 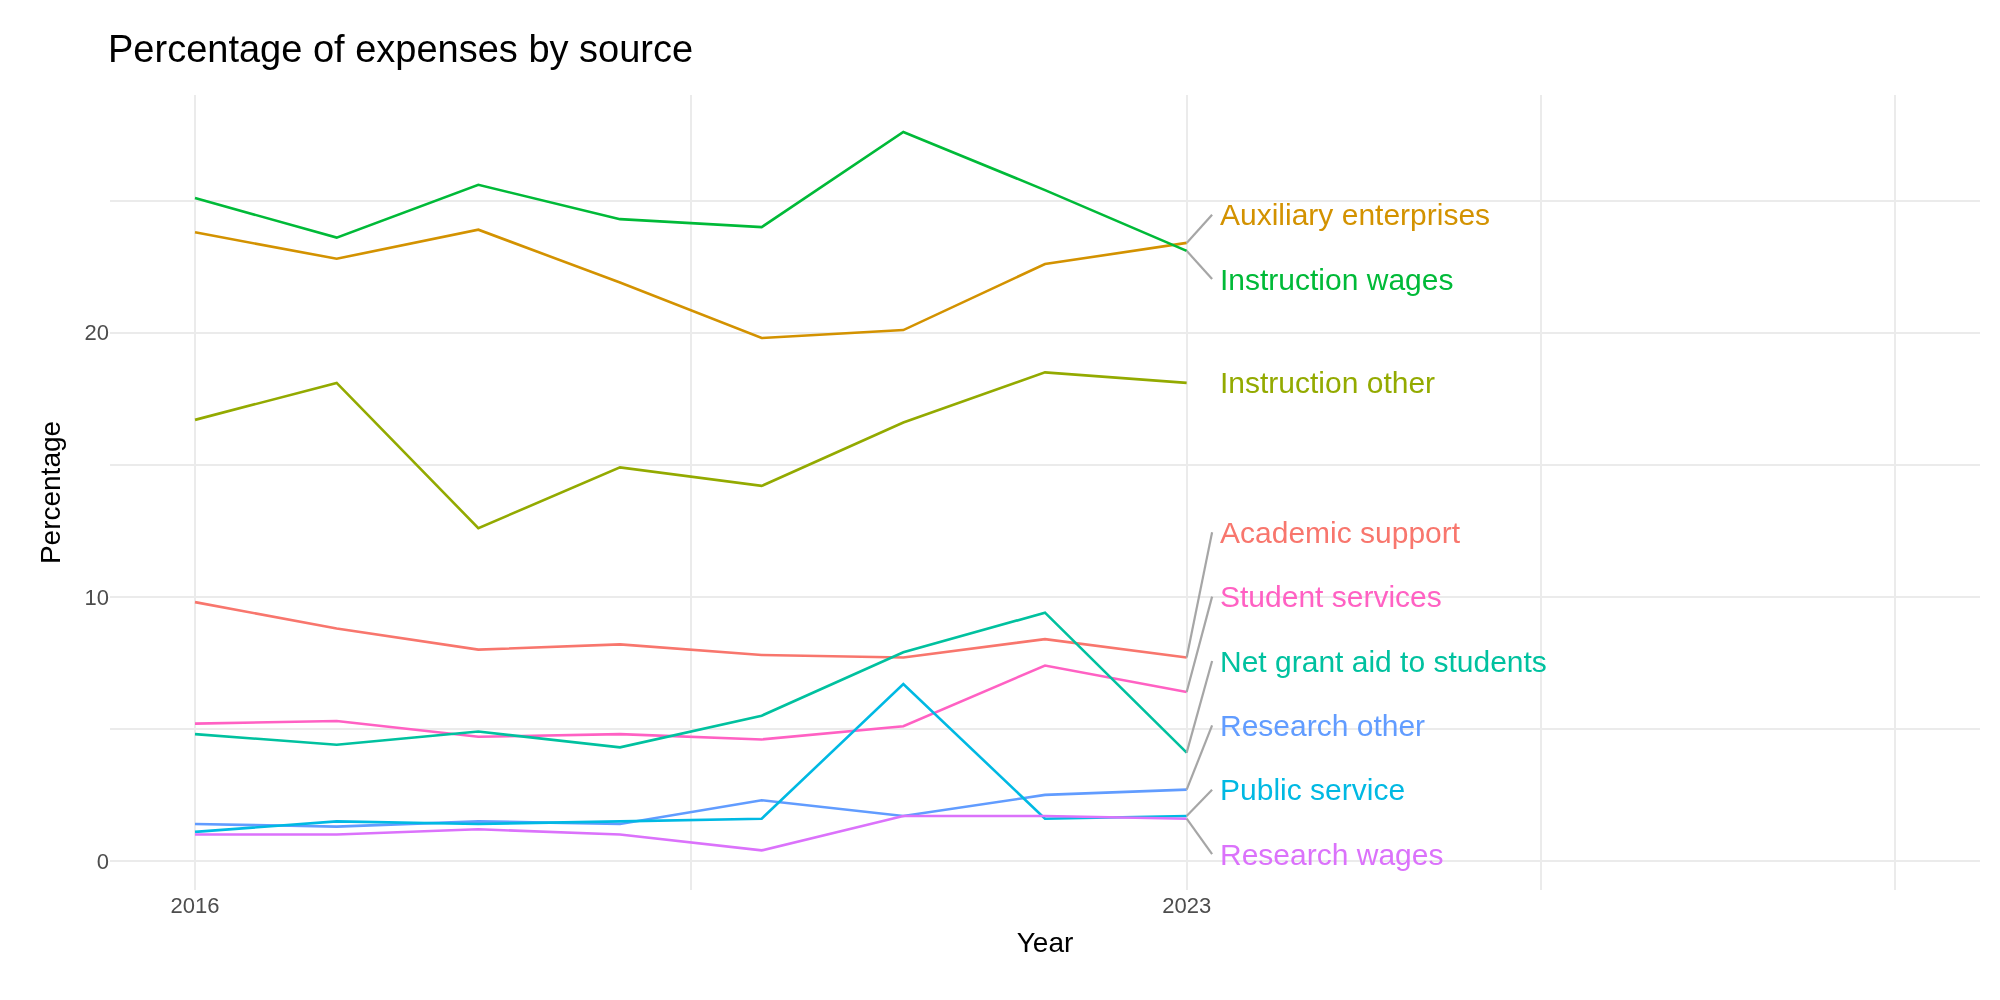 What do you see at coordinates (1328, 382) in the screenshot?
I see `series-label: Instruction other` at bounding box center [1328, 382].